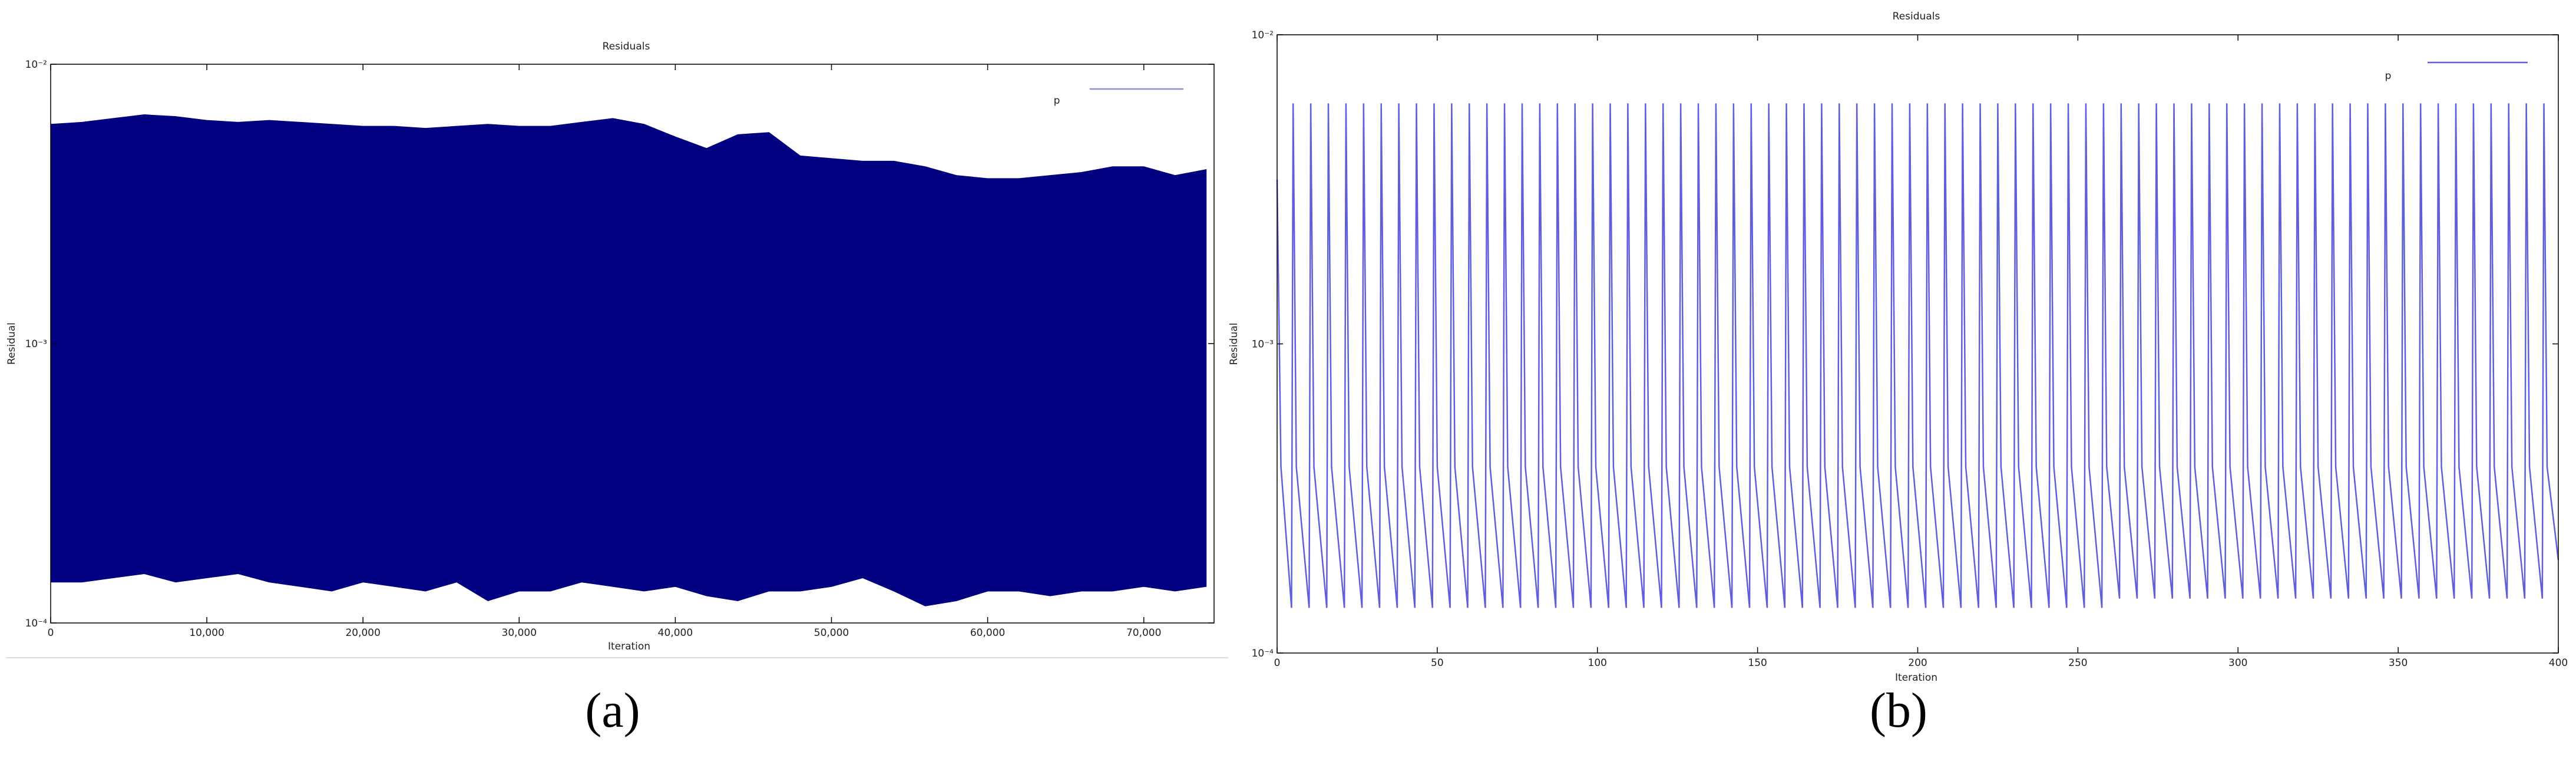  What do you see at coordinates (1437, 663) in the screenshot?
I see `x-tick-label: 50` at bounding box center [1437, 663].